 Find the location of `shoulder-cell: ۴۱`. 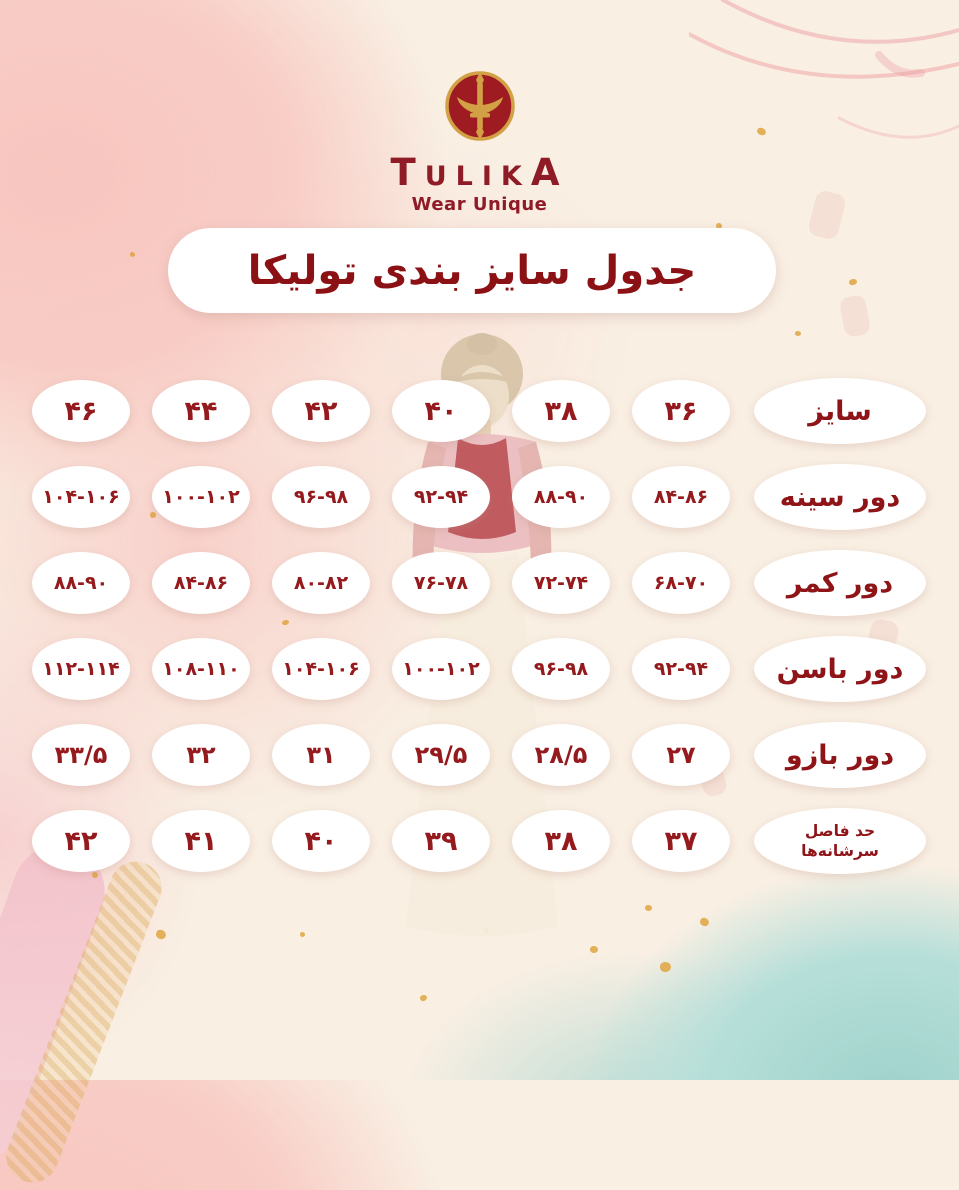

shoulder-cell: ۴۱ is located at coordinates (201, 841).